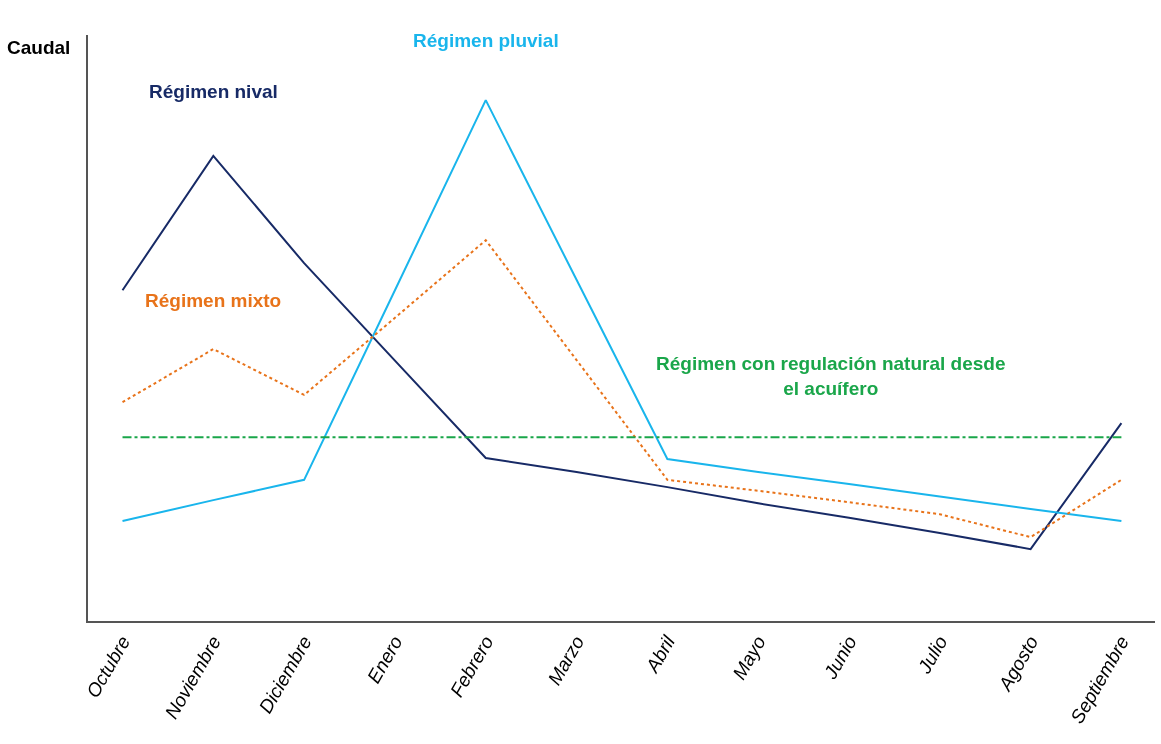 Image resolution: width=1161 pixels, height=744 pixels. What do you see at coordinates (39, 47) in the screenshot?
I see `y-axis-title: Caudal` at bounding box center [39, 47].